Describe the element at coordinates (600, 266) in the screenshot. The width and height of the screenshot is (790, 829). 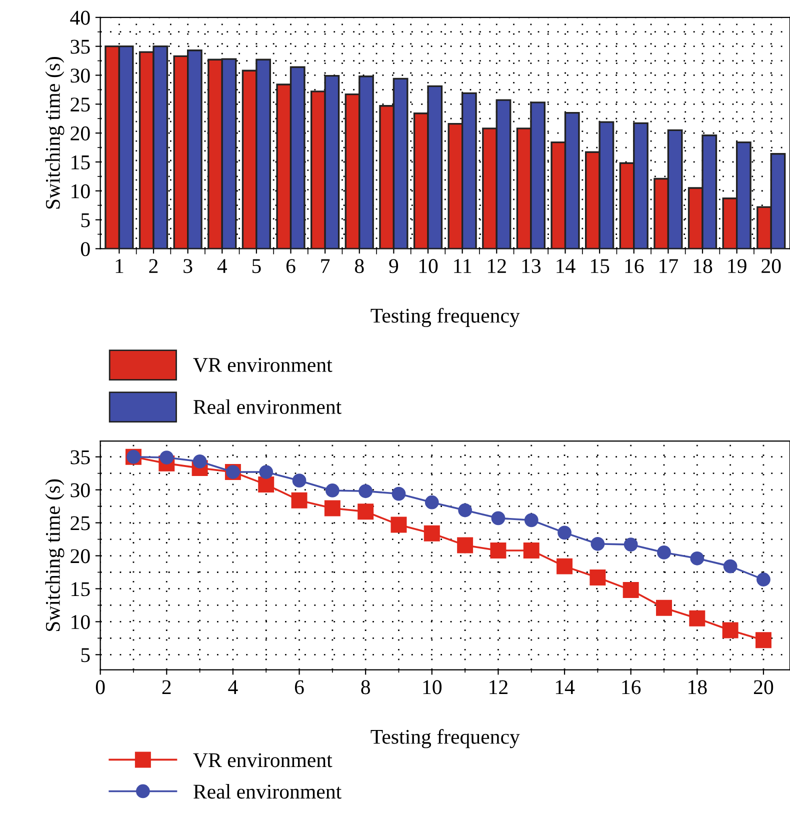
I see `x-tick-label: 15` at that location.